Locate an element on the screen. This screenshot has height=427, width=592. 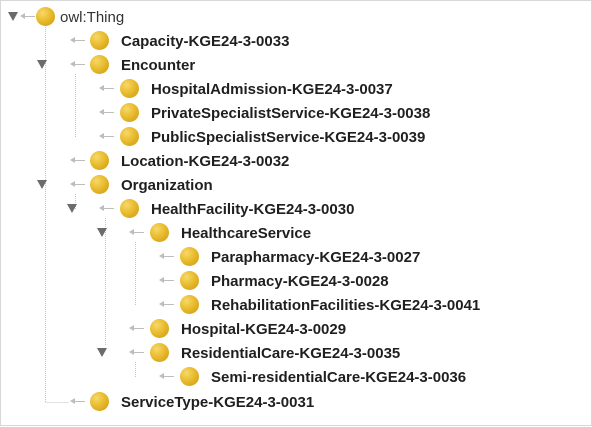
node-label: Location-KGE24-3-0032 is located at coordinates (205, 161).